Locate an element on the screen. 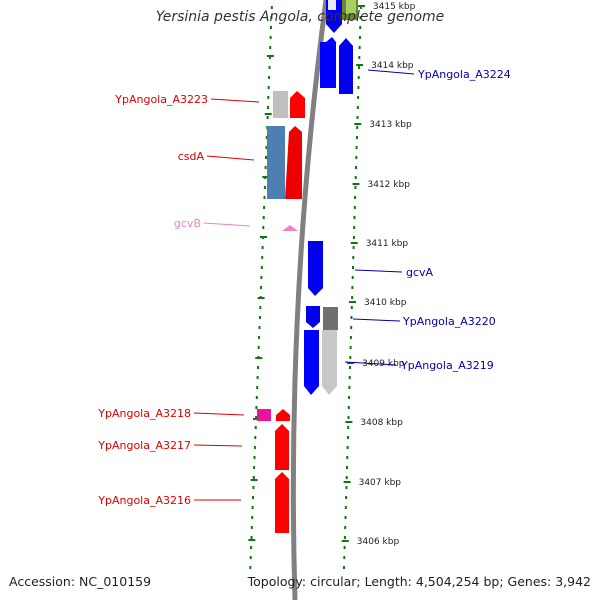 Image resolution: width=600 pixels, height=600 pixels. scale-tick-label: 3414 kbp is located at coordinates (392, 66).